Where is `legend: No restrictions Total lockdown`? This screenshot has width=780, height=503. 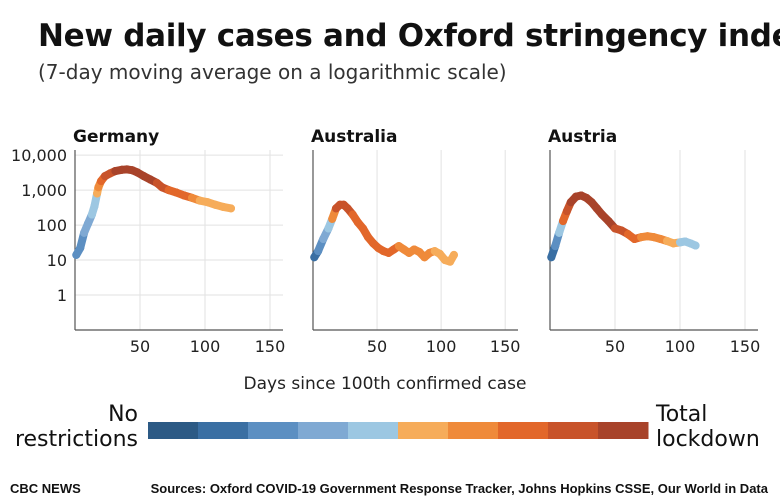 legend: No restrictions Total lockdown is located at coordinates (387, 427).